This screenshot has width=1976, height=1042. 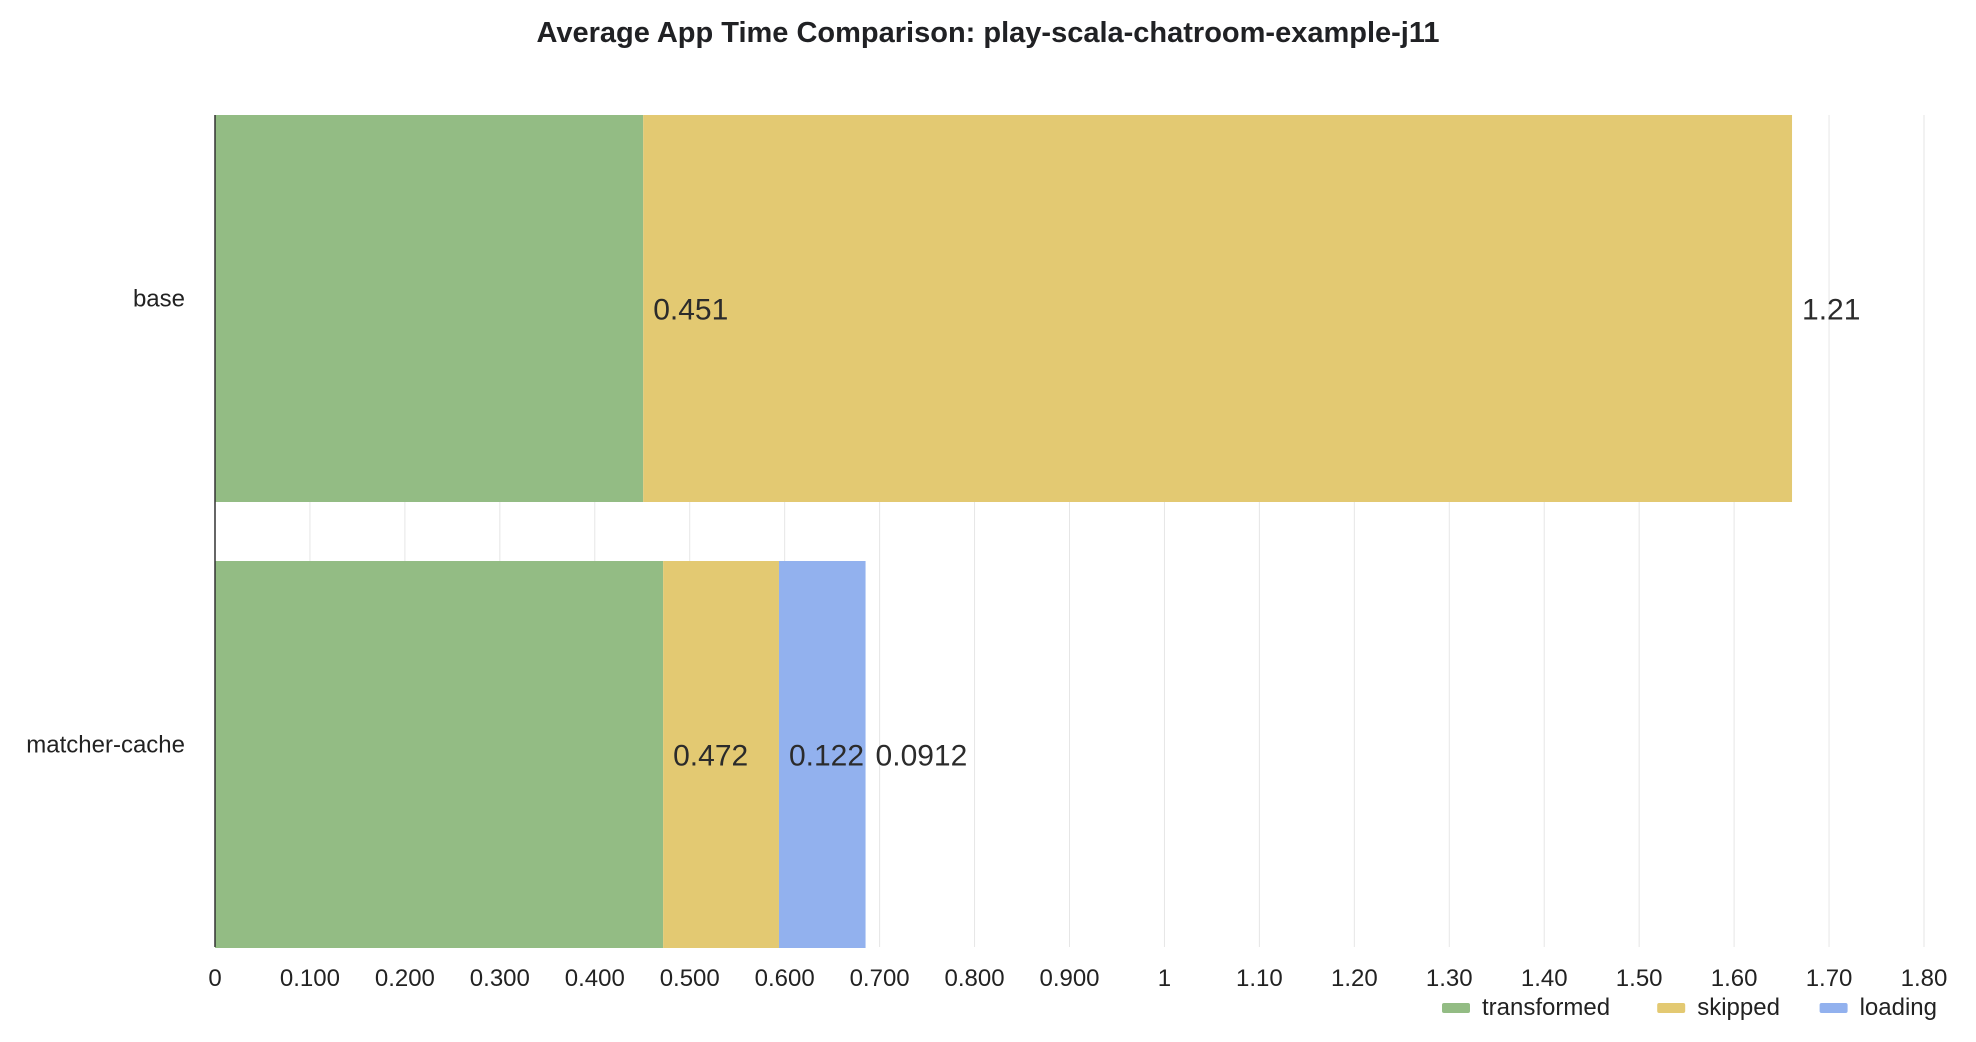 I want to click on x-tick-label: 0.300, so click(x=500, y=978).